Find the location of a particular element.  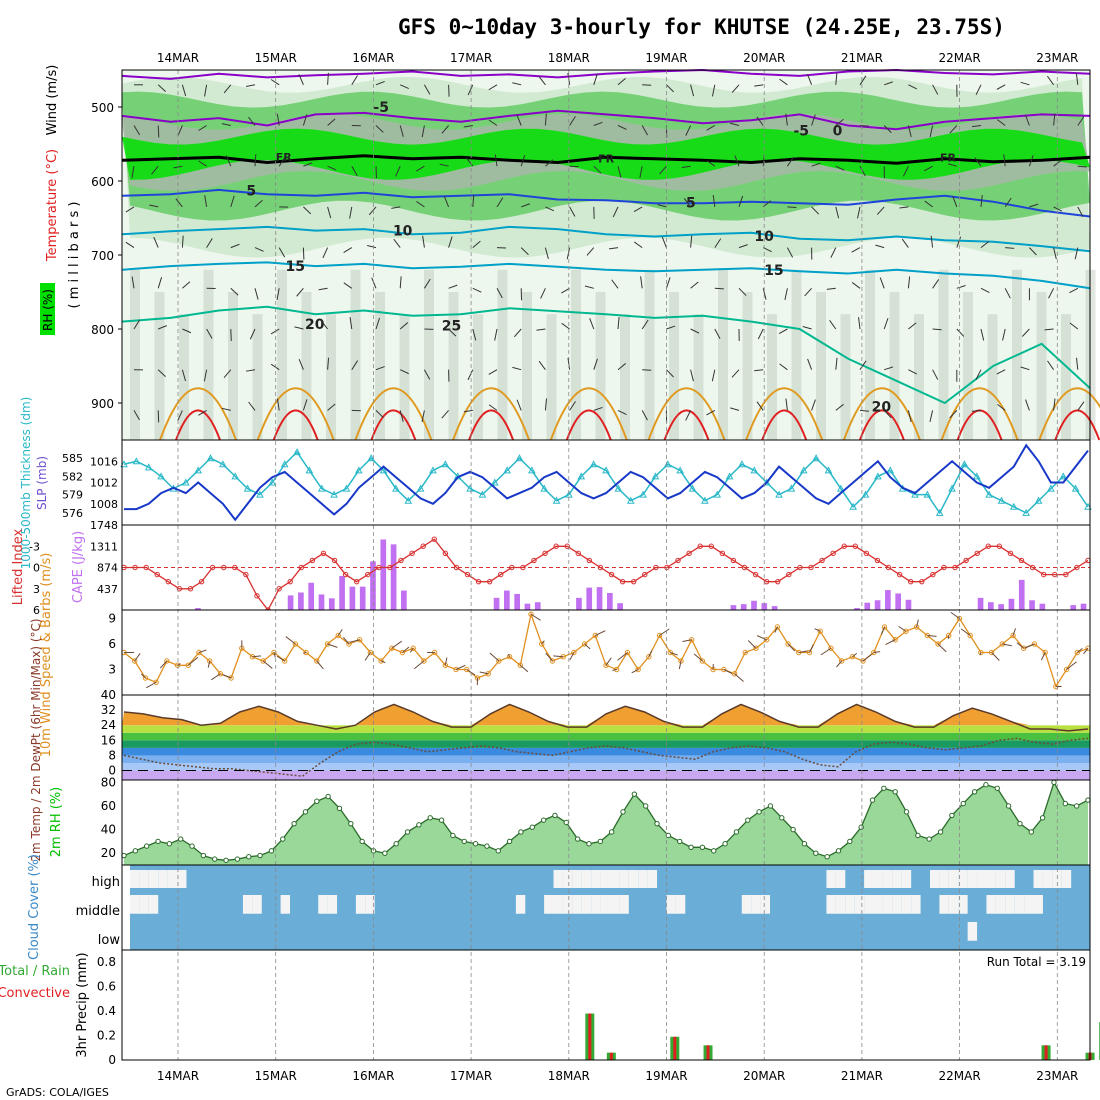

bottom-date-label: 19MAR is located at coordinates (666, 1076).